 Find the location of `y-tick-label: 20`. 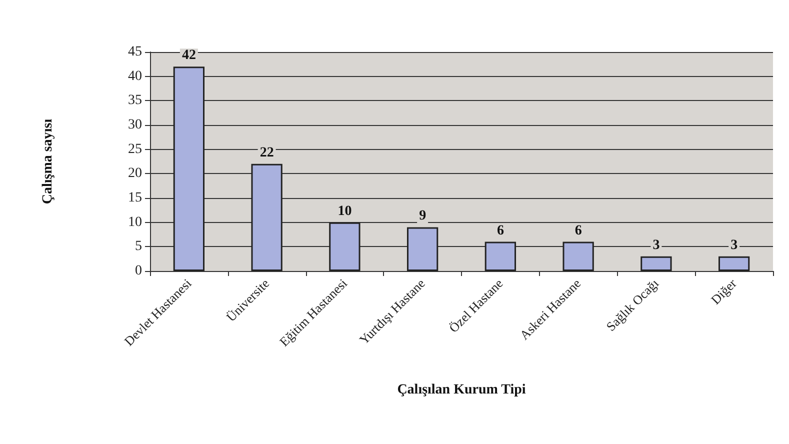

y-tick-label: 20 is located at coordinates (135, 174).